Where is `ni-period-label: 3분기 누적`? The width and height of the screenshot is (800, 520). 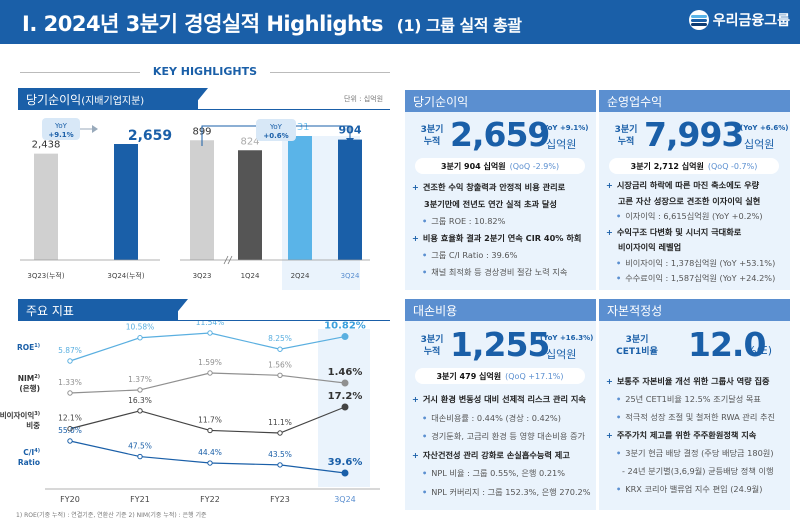 ni-period-label: 3분기 누적 is located at coordinates (432, 136).